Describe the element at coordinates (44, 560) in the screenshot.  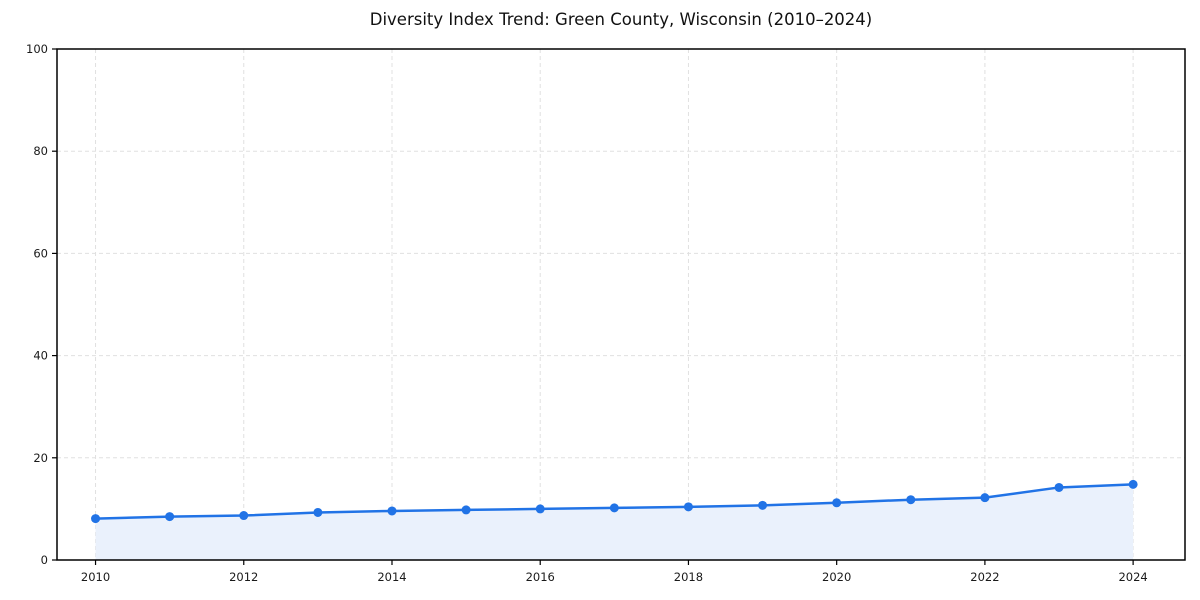
I see `y-tick-label: 0` at that location.